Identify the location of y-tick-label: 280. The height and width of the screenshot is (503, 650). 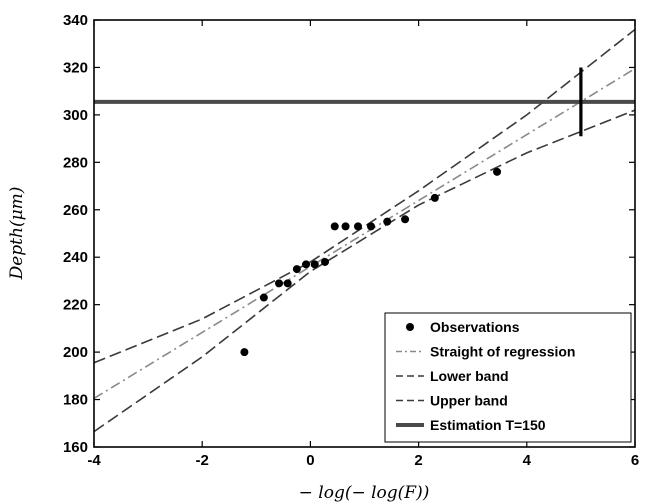
(75, 162).